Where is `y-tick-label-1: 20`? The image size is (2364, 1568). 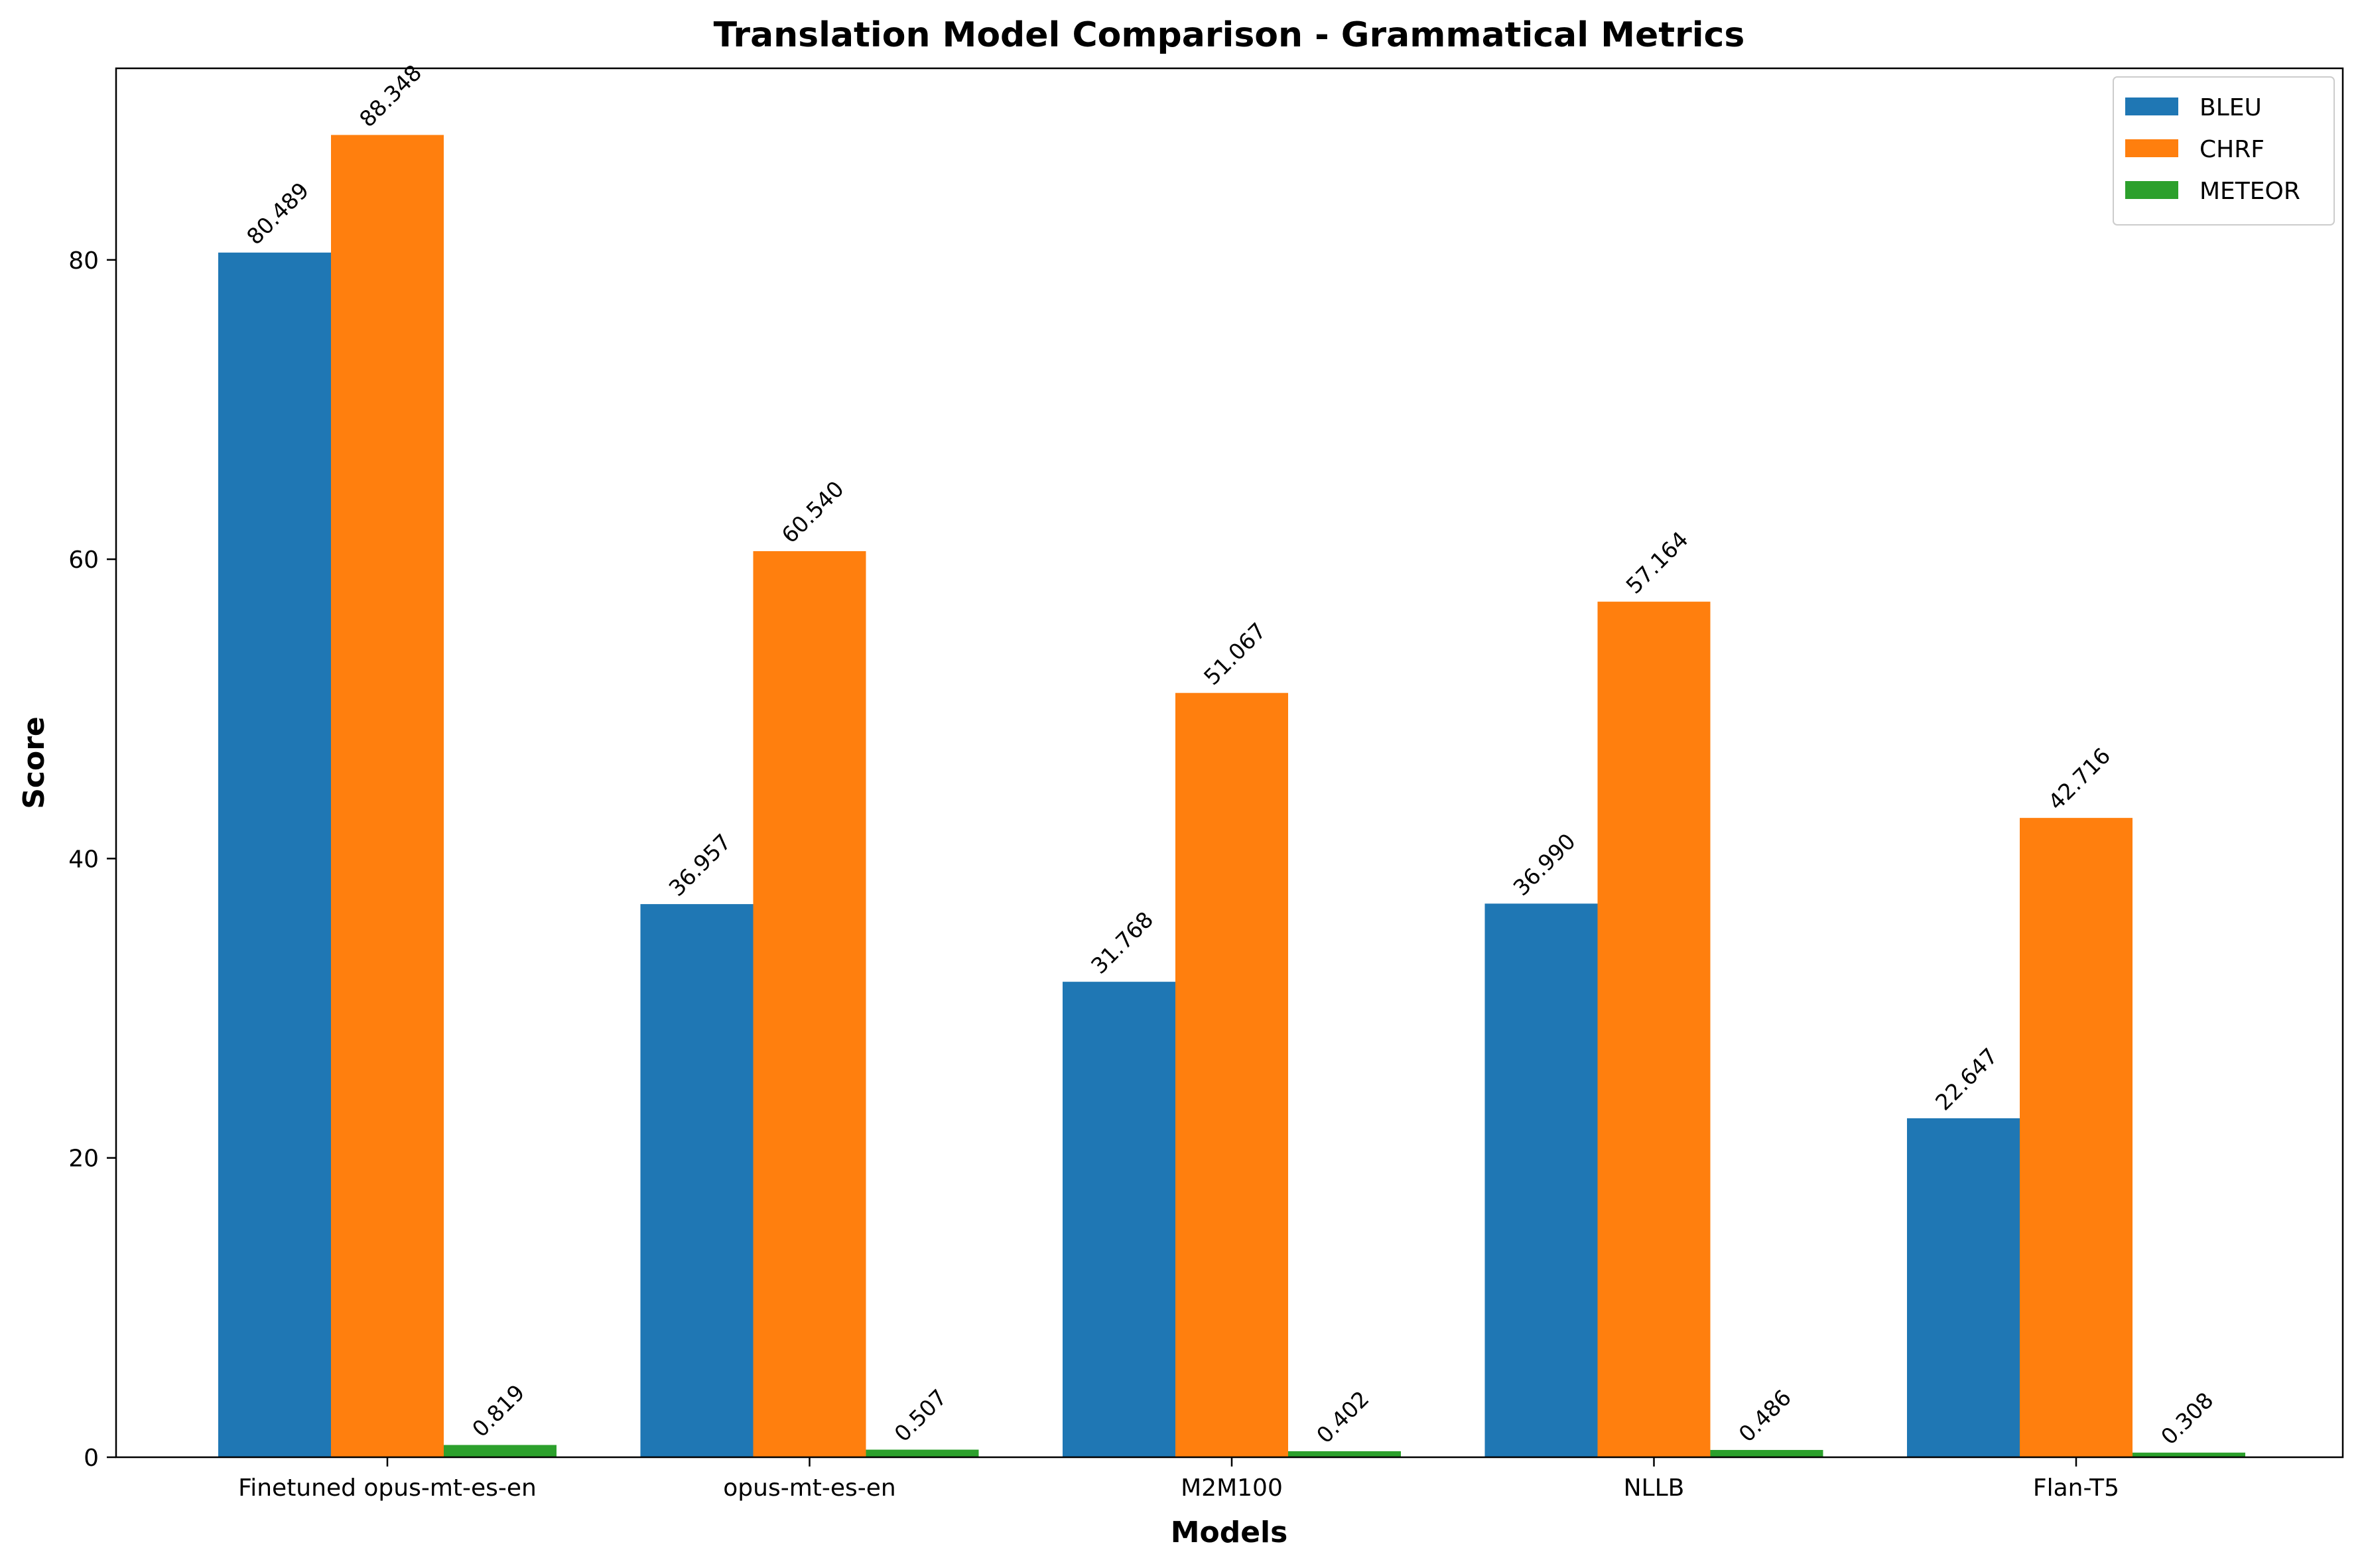 y-tick-label-1: 20 is located at coordinates (83, 1159).